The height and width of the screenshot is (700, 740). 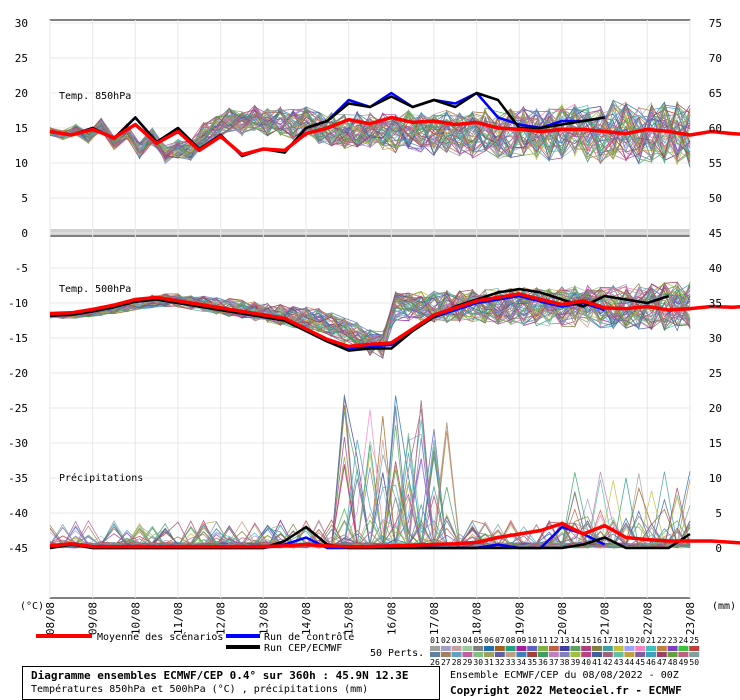 What do you see at coordinates (608, 662) in the screenshot?
I see `pert-label: 42` at bounding box center [608, 662].